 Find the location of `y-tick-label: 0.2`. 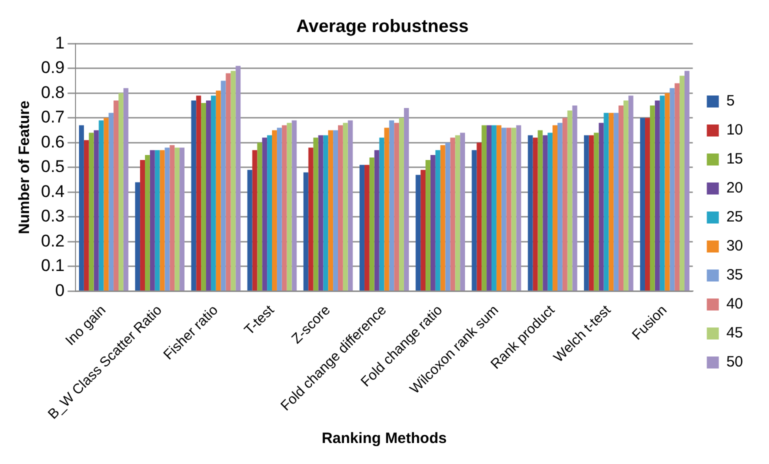

y-tick-label: 0.2 is located at coordinates (52, 240).